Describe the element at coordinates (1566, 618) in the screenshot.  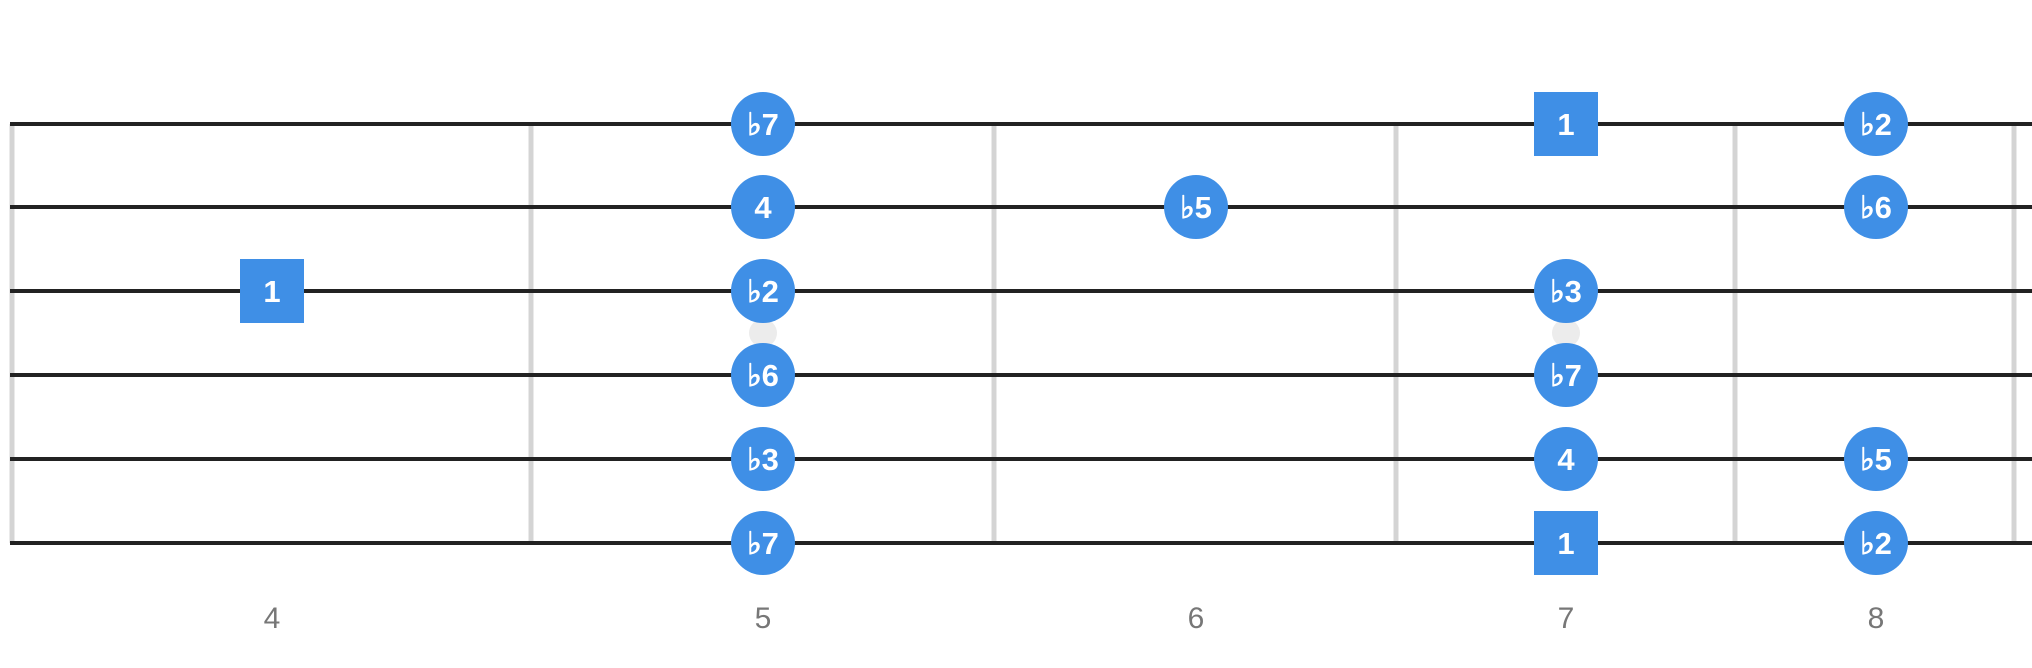
I see `fret-number: 7` at that location.